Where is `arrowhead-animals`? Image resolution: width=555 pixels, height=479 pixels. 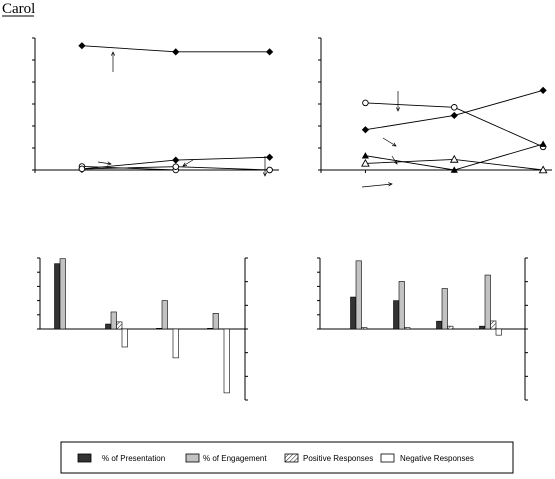 arrowhead-animals is located at coordinates (109, 163).